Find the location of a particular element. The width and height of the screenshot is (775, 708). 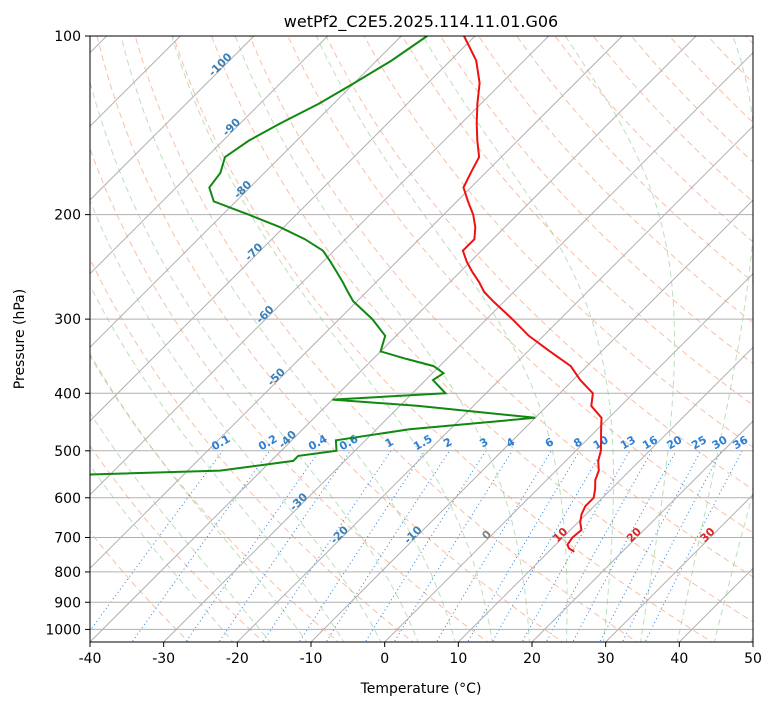

x-tick-label: -40 is located at coordinates (90, 659).